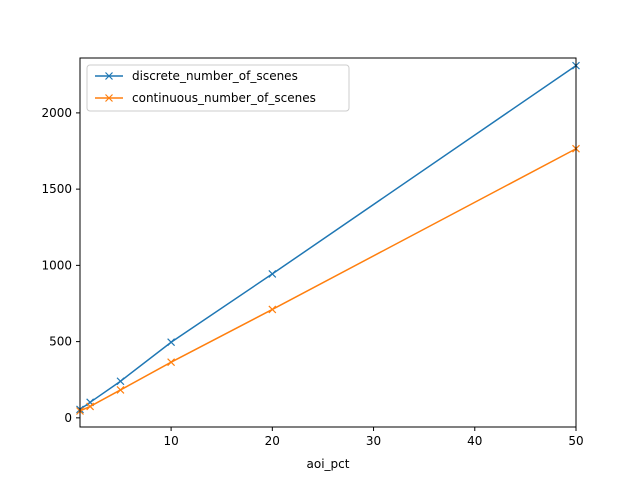 This screenshot has width=640, height=480. Describe the element at coordinates (575, 441) in the screenshot. I see `x-tick-label: 50` at that location.